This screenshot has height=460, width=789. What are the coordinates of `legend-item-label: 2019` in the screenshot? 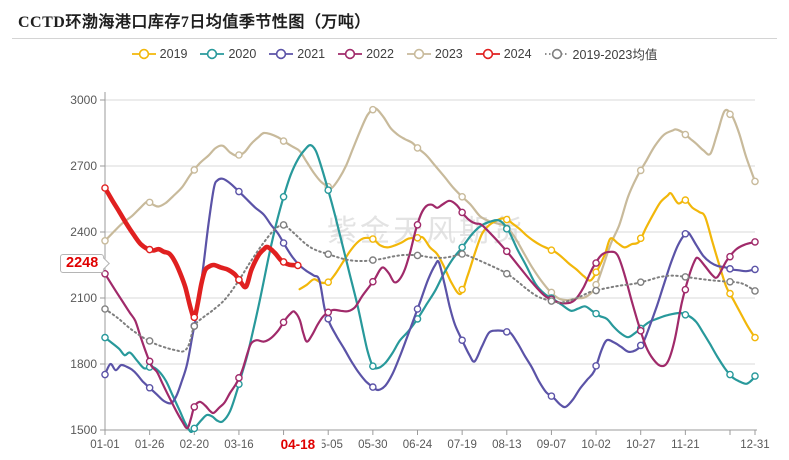 It's located at (173, 53).